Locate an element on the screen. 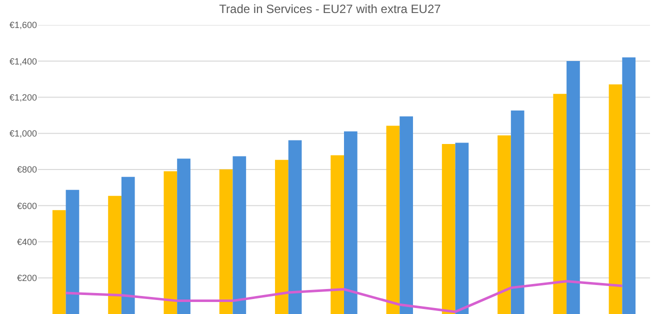  y-tick-label: €600 is located at coordinates (26, 205).